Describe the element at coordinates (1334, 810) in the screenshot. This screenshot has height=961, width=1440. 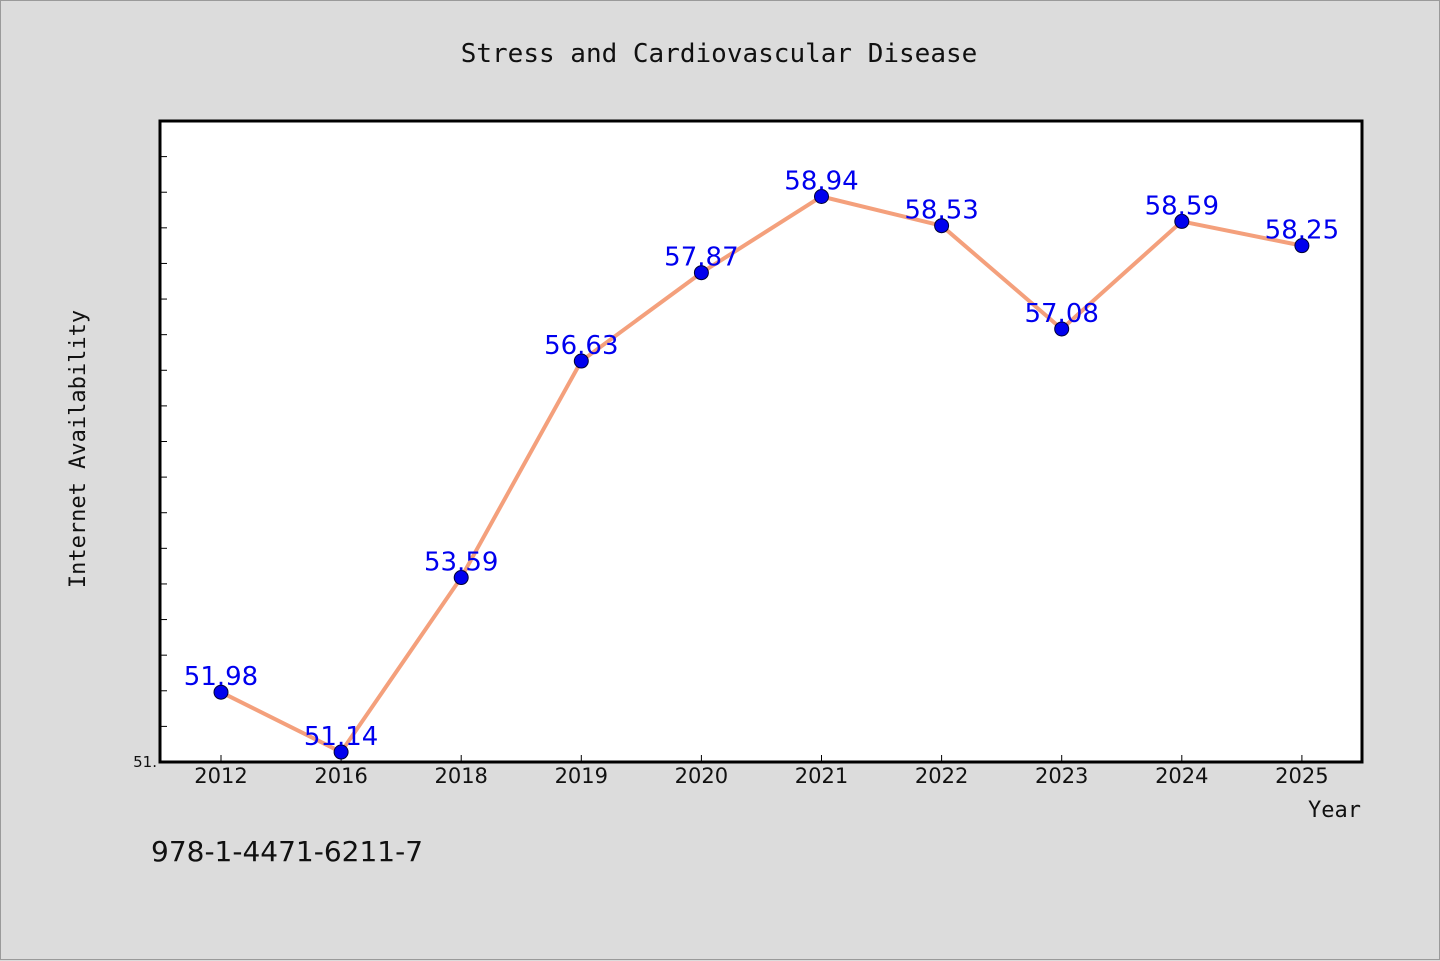
I see `x-axis-title: Year` at that location.